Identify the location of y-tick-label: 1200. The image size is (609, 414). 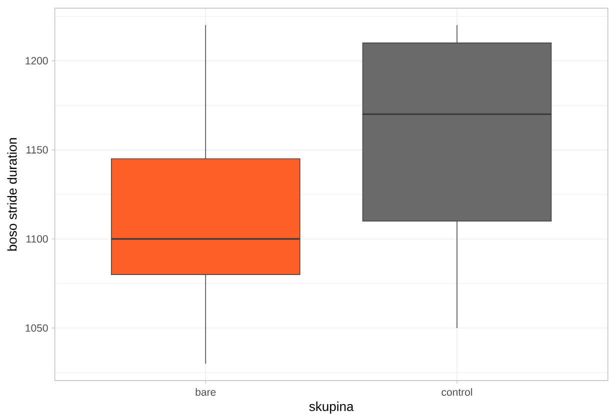
(37, 60).